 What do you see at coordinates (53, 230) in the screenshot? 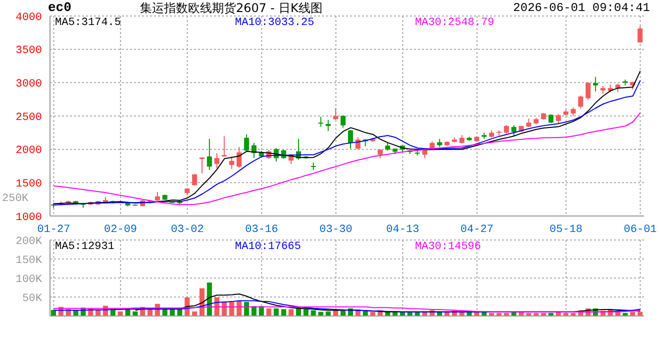
I see `x-tick-label: 01-27` at bounding box center [53, 230].